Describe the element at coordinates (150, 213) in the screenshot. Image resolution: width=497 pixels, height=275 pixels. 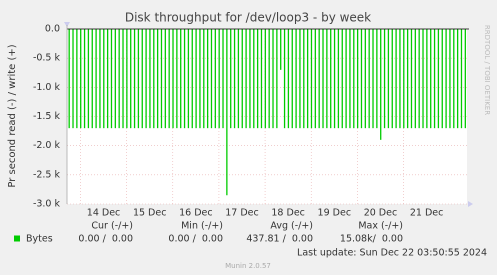
I see `x-tick-label: 15 Dec` at that location.